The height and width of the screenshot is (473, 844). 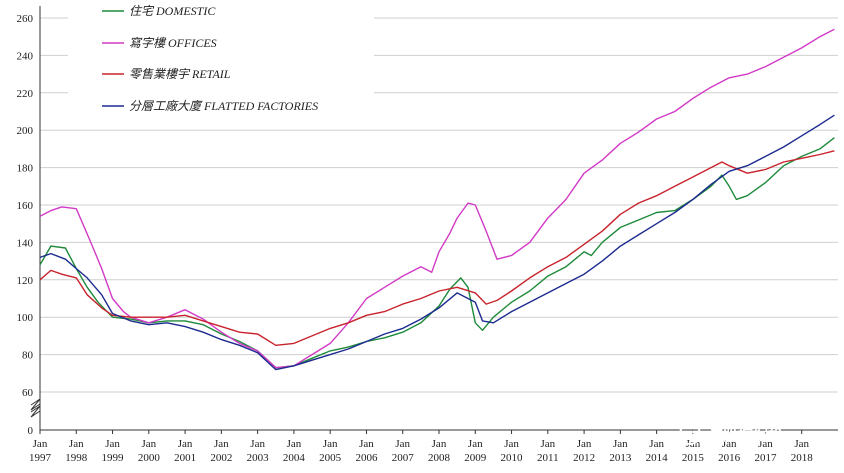 I want to click on watermark-text: 港股挖掘机, so click(x=745, y=435).